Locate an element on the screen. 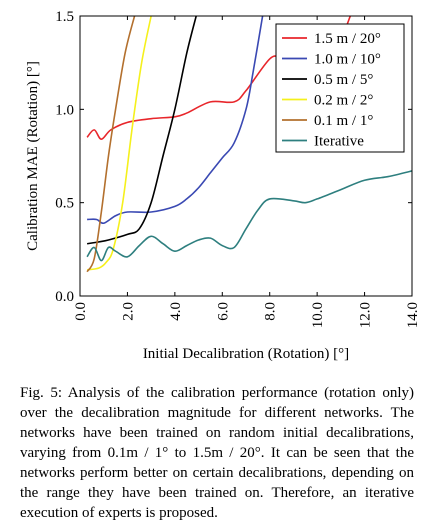  legend-box is located at coordinates (340, 88).